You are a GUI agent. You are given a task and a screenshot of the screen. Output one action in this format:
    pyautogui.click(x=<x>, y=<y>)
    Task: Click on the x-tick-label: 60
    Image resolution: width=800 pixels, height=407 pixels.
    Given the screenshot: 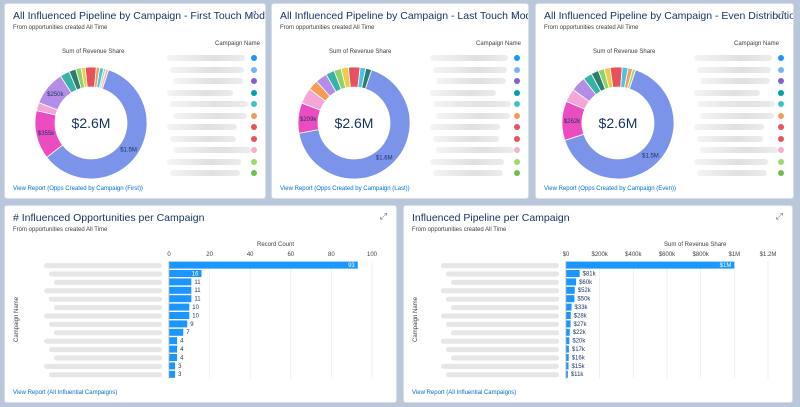 What is the action you would take?
    pyautogui.click(x=290, y=255)
    